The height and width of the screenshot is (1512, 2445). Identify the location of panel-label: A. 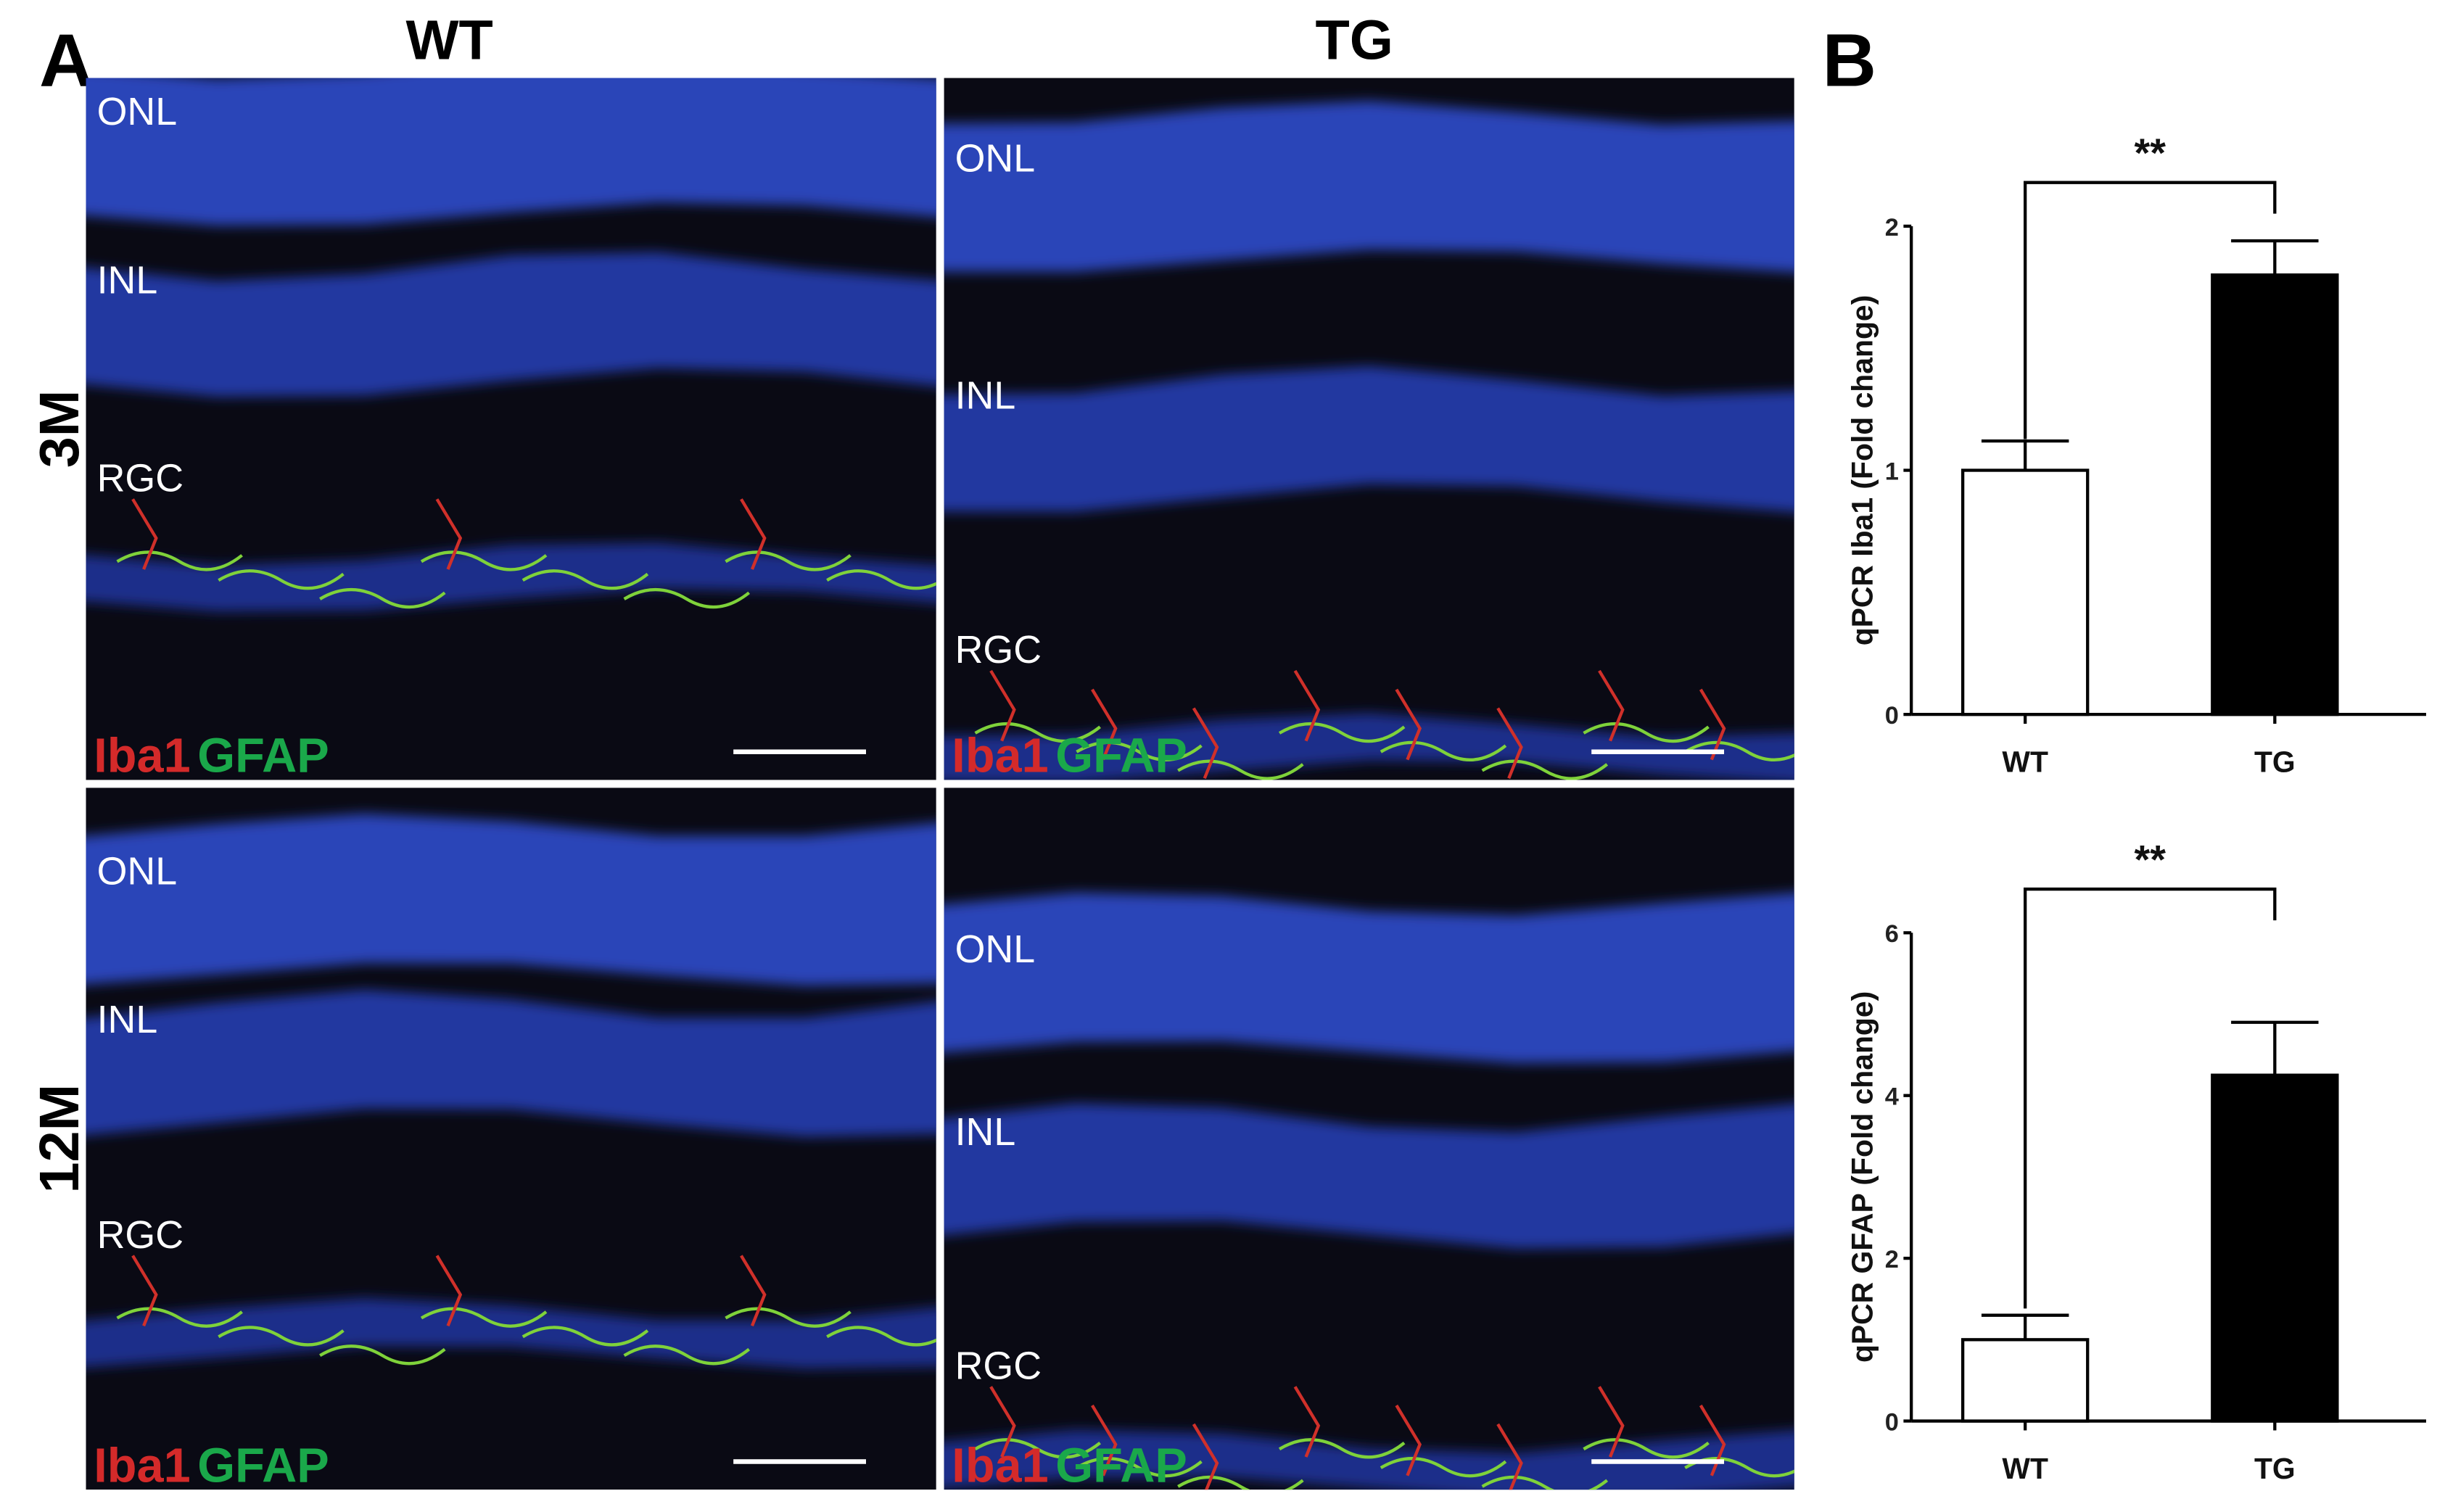
(66, 60).